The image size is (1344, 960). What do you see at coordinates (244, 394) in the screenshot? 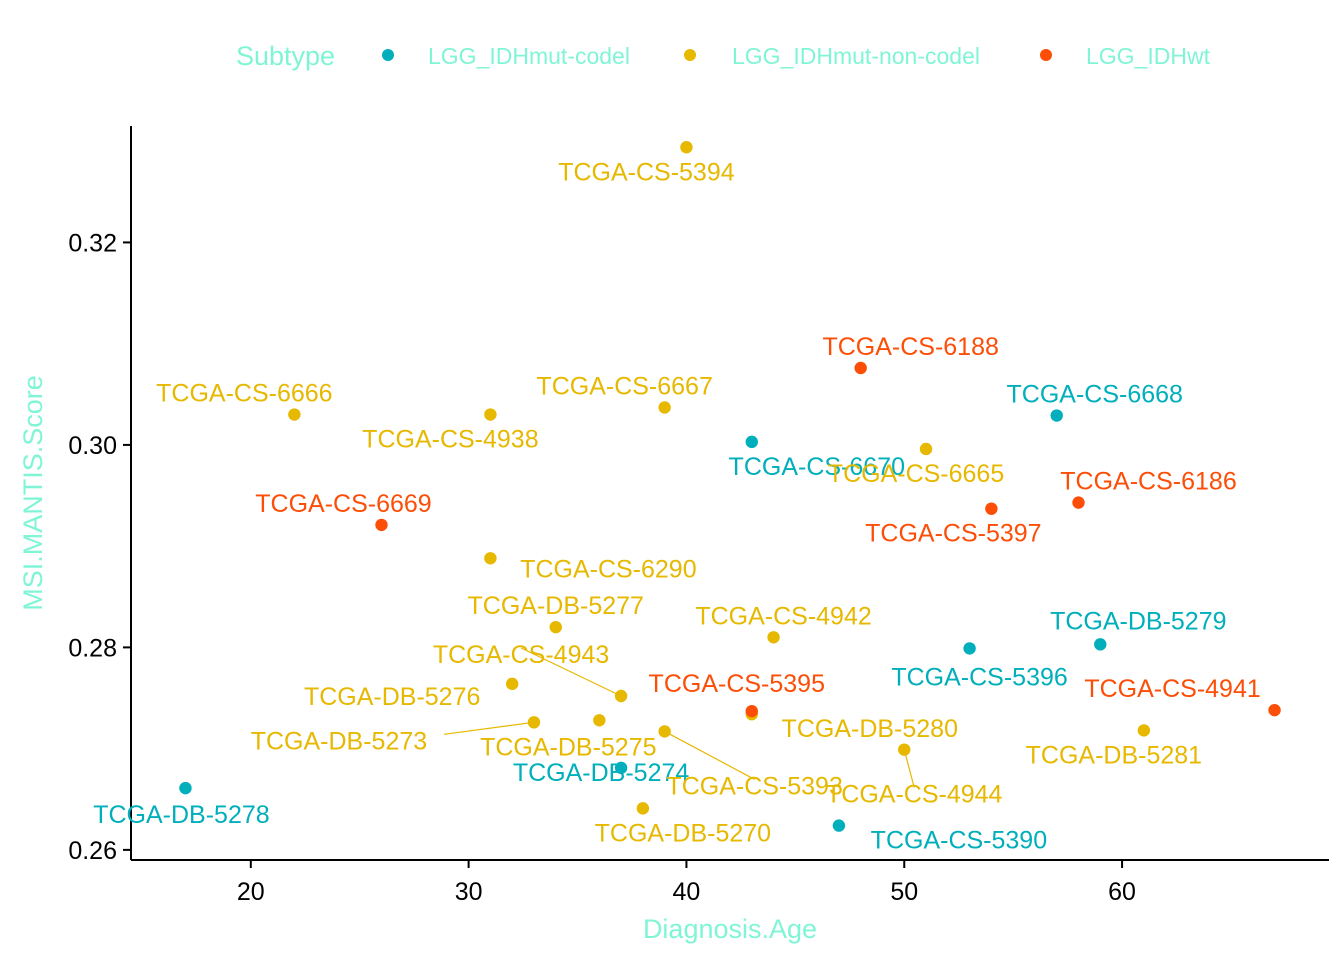
I see `label-tcga-cs-6666: TCGA-CS-6666` at bounding box center [244, 394].